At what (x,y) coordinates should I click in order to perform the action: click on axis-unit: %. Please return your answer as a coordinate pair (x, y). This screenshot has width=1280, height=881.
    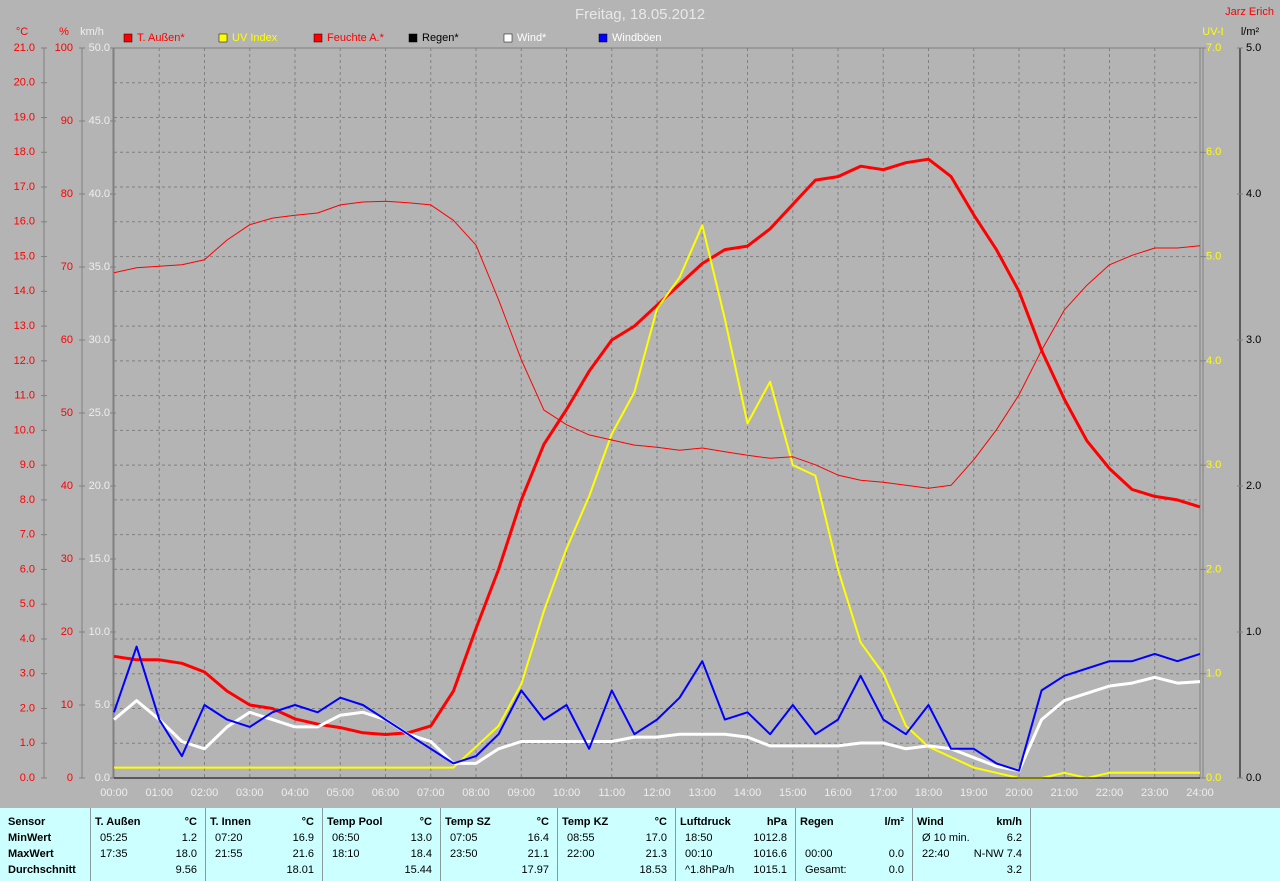
    Looking at the image, I should click on (64, 32).